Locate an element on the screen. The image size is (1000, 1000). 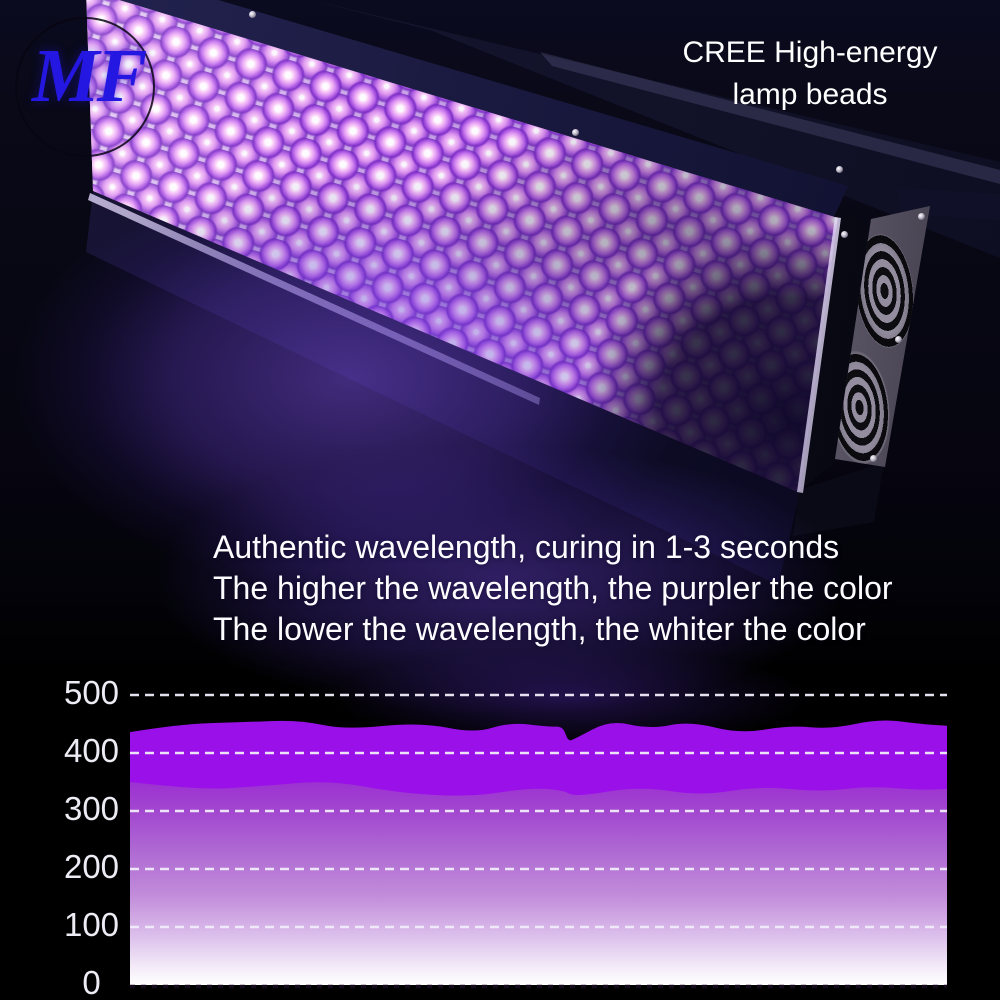
y-axis-label: 200 is located at coordinates (91, 866).